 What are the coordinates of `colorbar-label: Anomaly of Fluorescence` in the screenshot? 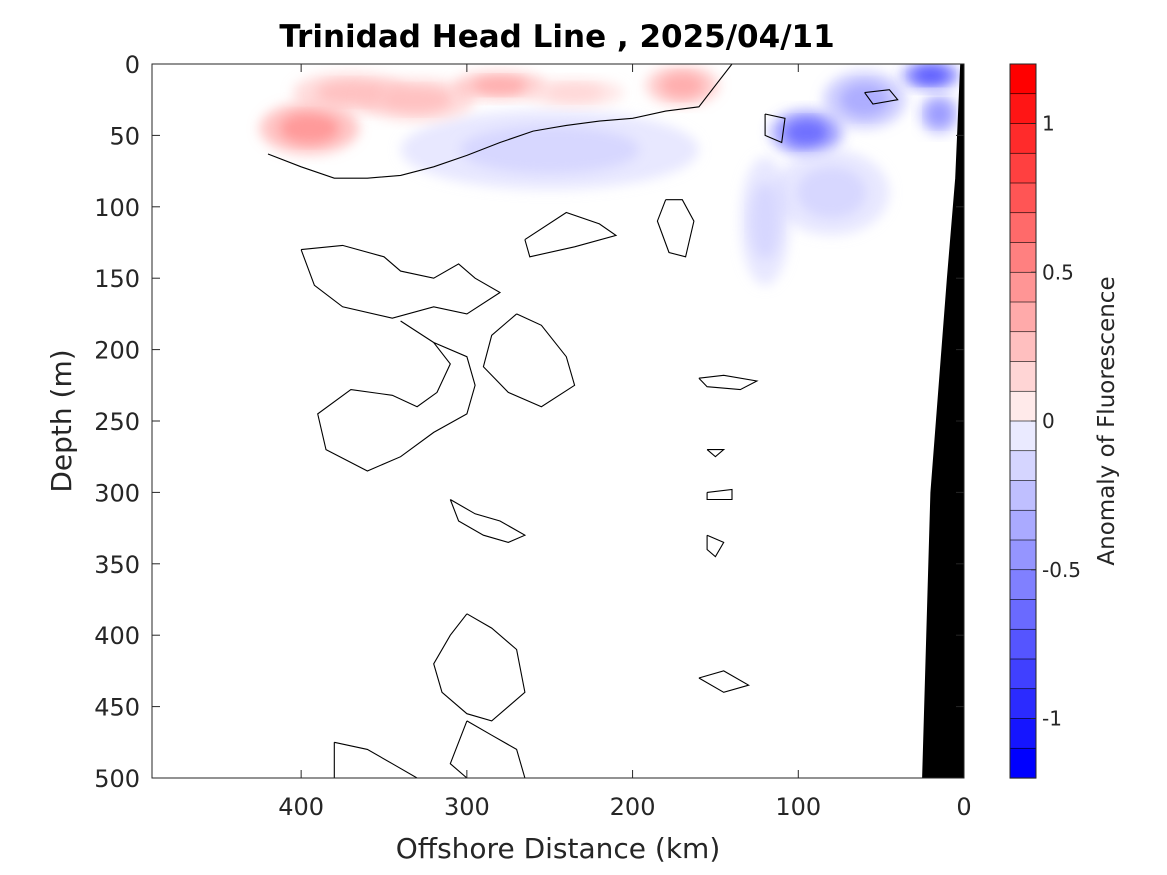 It's located at (1107, 420).